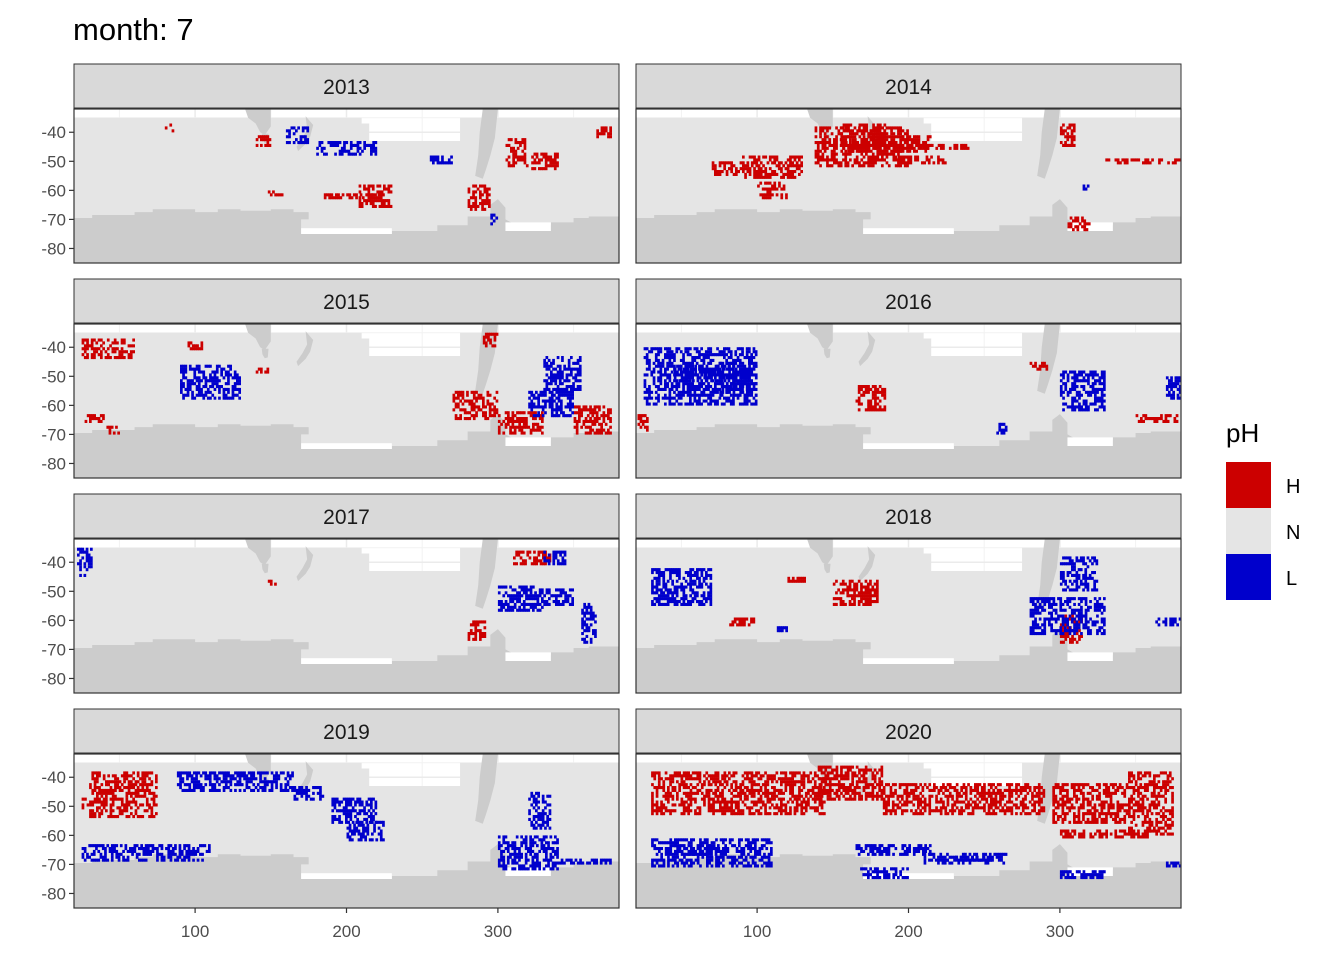 The image size is (1344, 960). What do you see at coordinates (1090, 442) in the screenshot?
I see `no-data-area` at bounding box center [1090, 442].